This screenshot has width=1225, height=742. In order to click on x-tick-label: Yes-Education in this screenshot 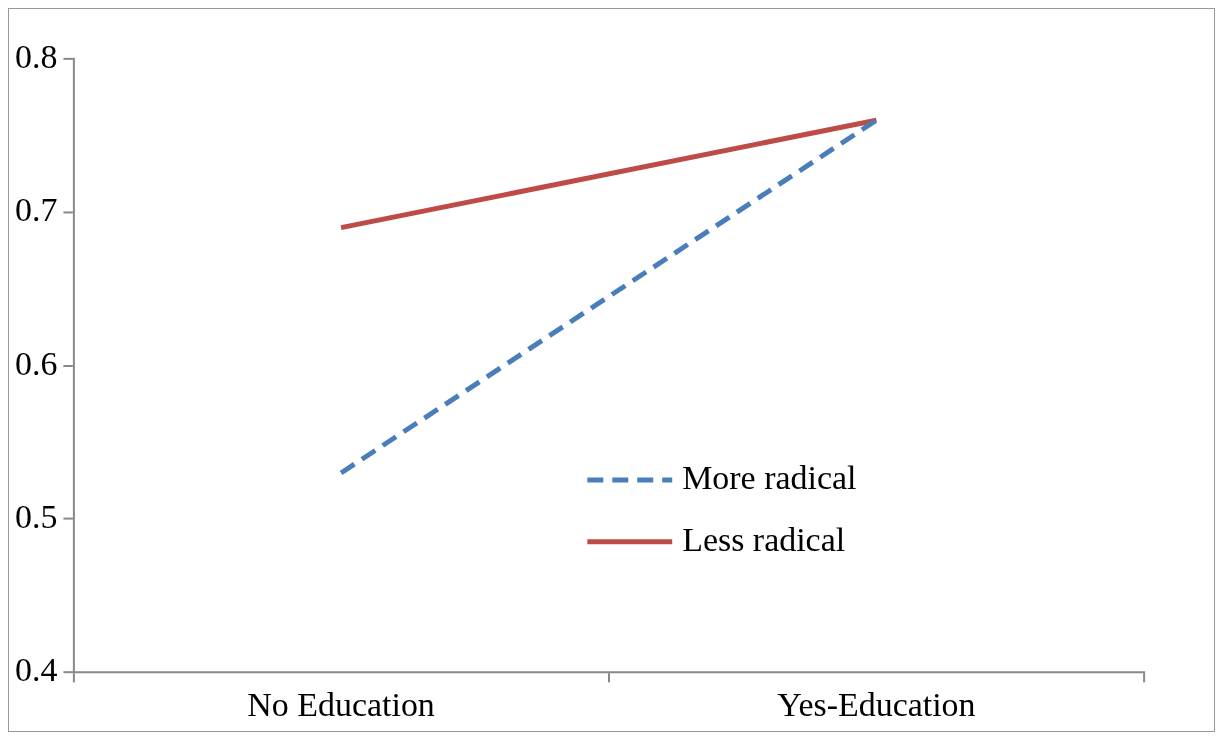, I will do `click(876, 704)`.